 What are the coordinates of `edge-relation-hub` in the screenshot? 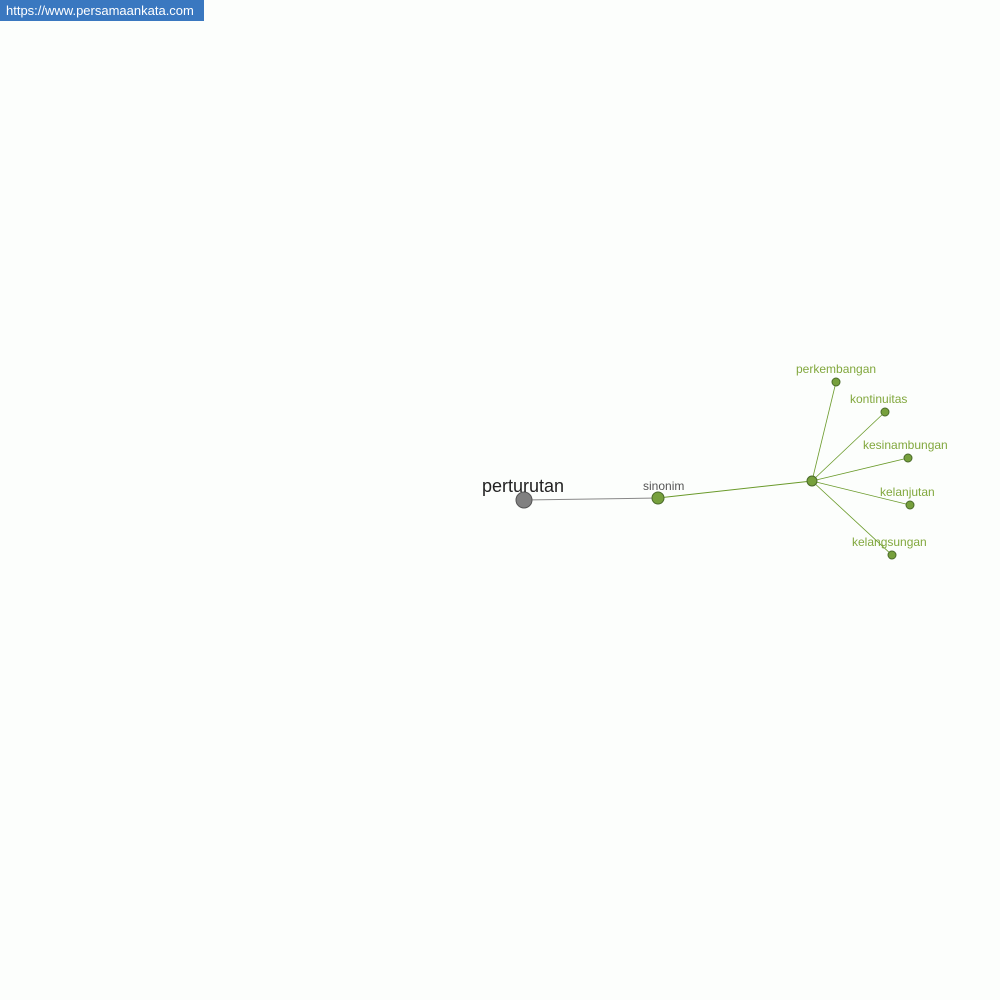 It's located at (735, 489).